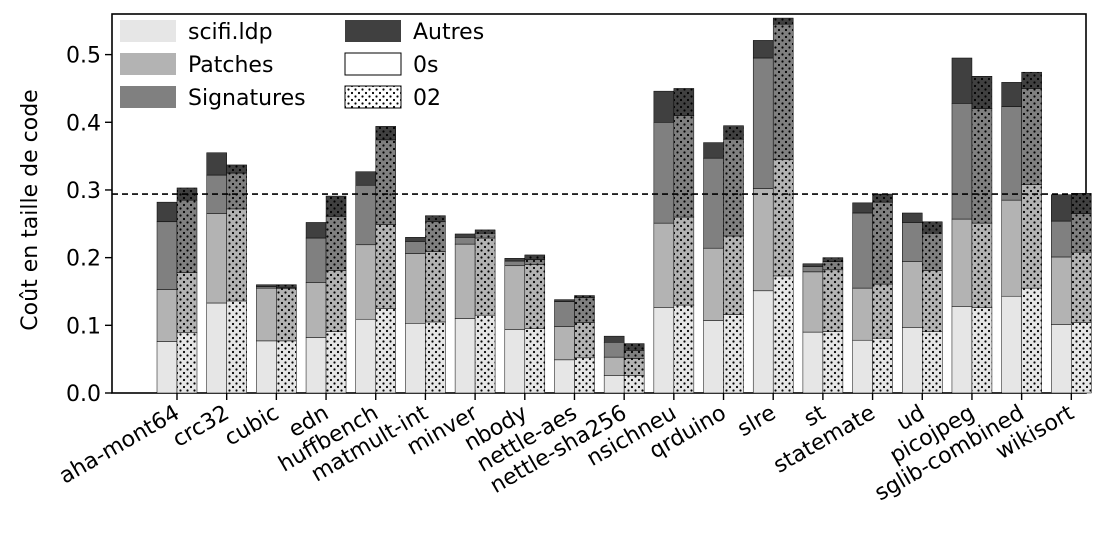 The width and height of the screenshot is (1095, 559). Describe the element at coordinates (981, 92) in the screenshot. I see `bar-picojpeg-02-Autres-hatch` at that location.